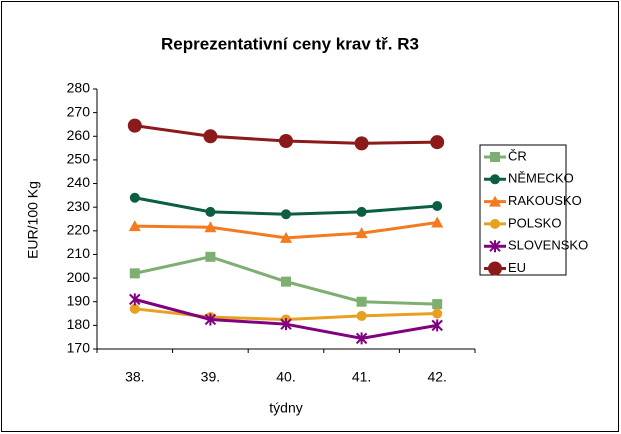 This screenshot has width=621, height=434. What do you see at coordinates (523, 210) in the screenshot?
I see `legend-box` at bounding box center [523, 210].